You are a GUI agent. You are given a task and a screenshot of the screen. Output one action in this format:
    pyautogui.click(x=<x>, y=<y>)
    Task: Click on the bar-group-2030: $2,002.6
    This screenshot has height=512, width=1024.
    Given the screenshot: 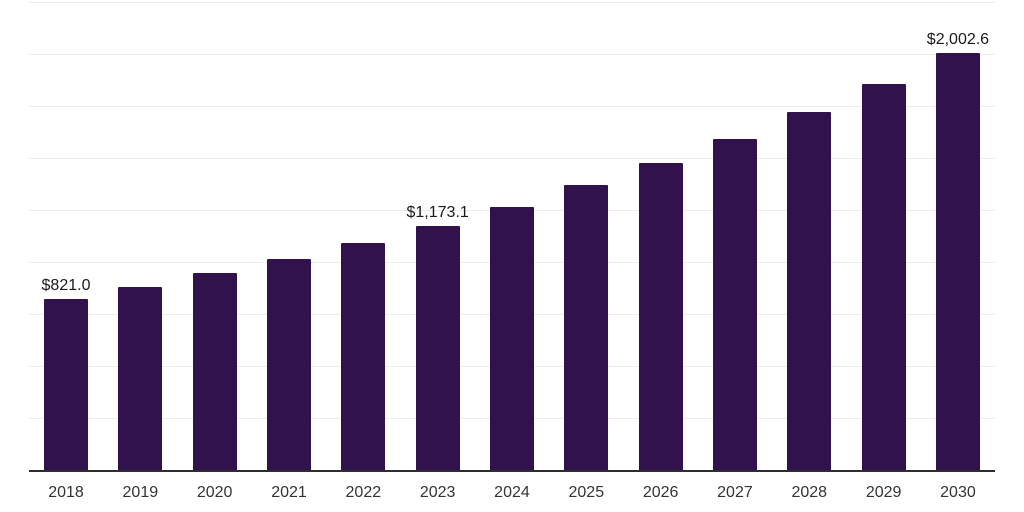 What is the action you would take?
    pyautogui.click(x=958, y=236)
    